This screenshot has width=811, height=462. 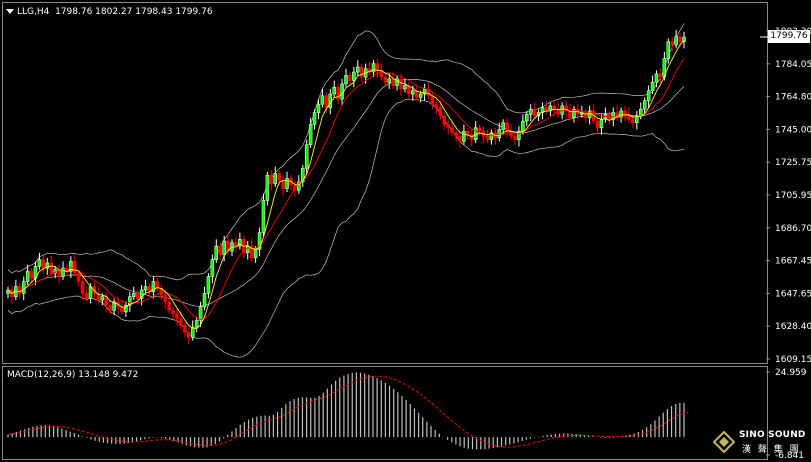 I want to click on price-axis-label: 1686.70, so click(x=793, y=229).